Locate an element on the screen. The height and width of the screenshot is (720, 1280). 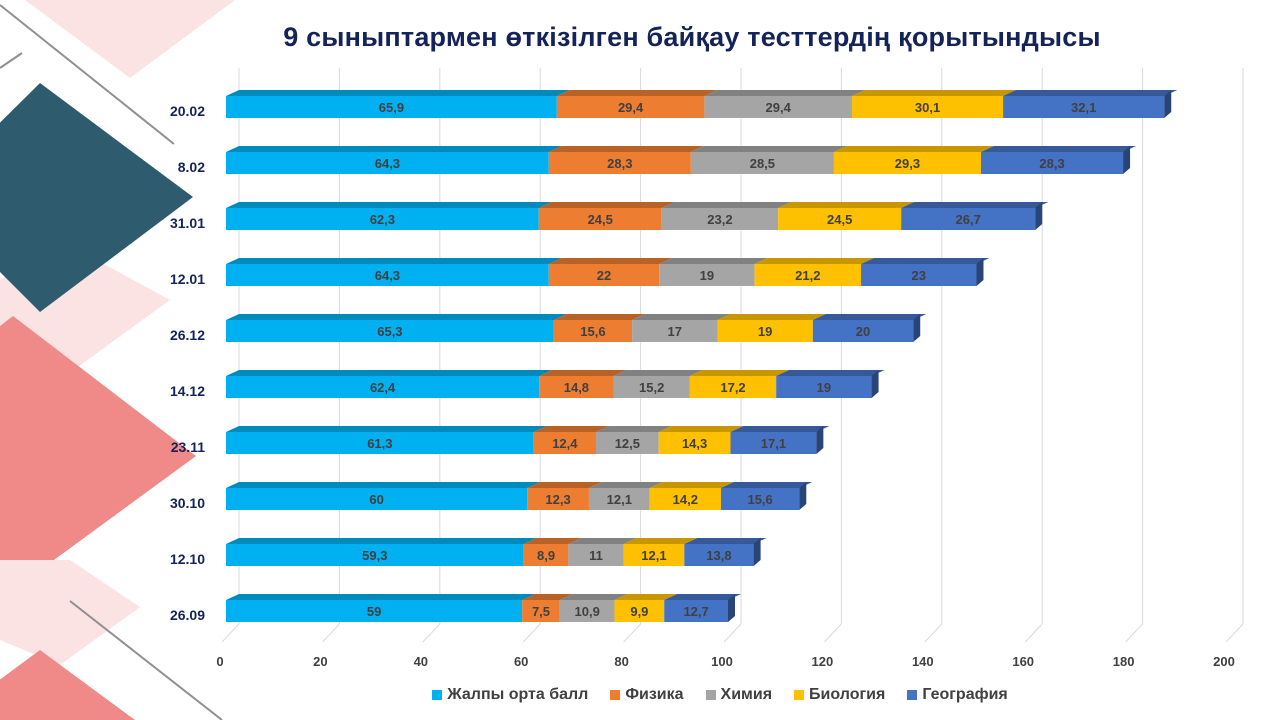
category-label: 14.12 is located at coordinates (187, 391).